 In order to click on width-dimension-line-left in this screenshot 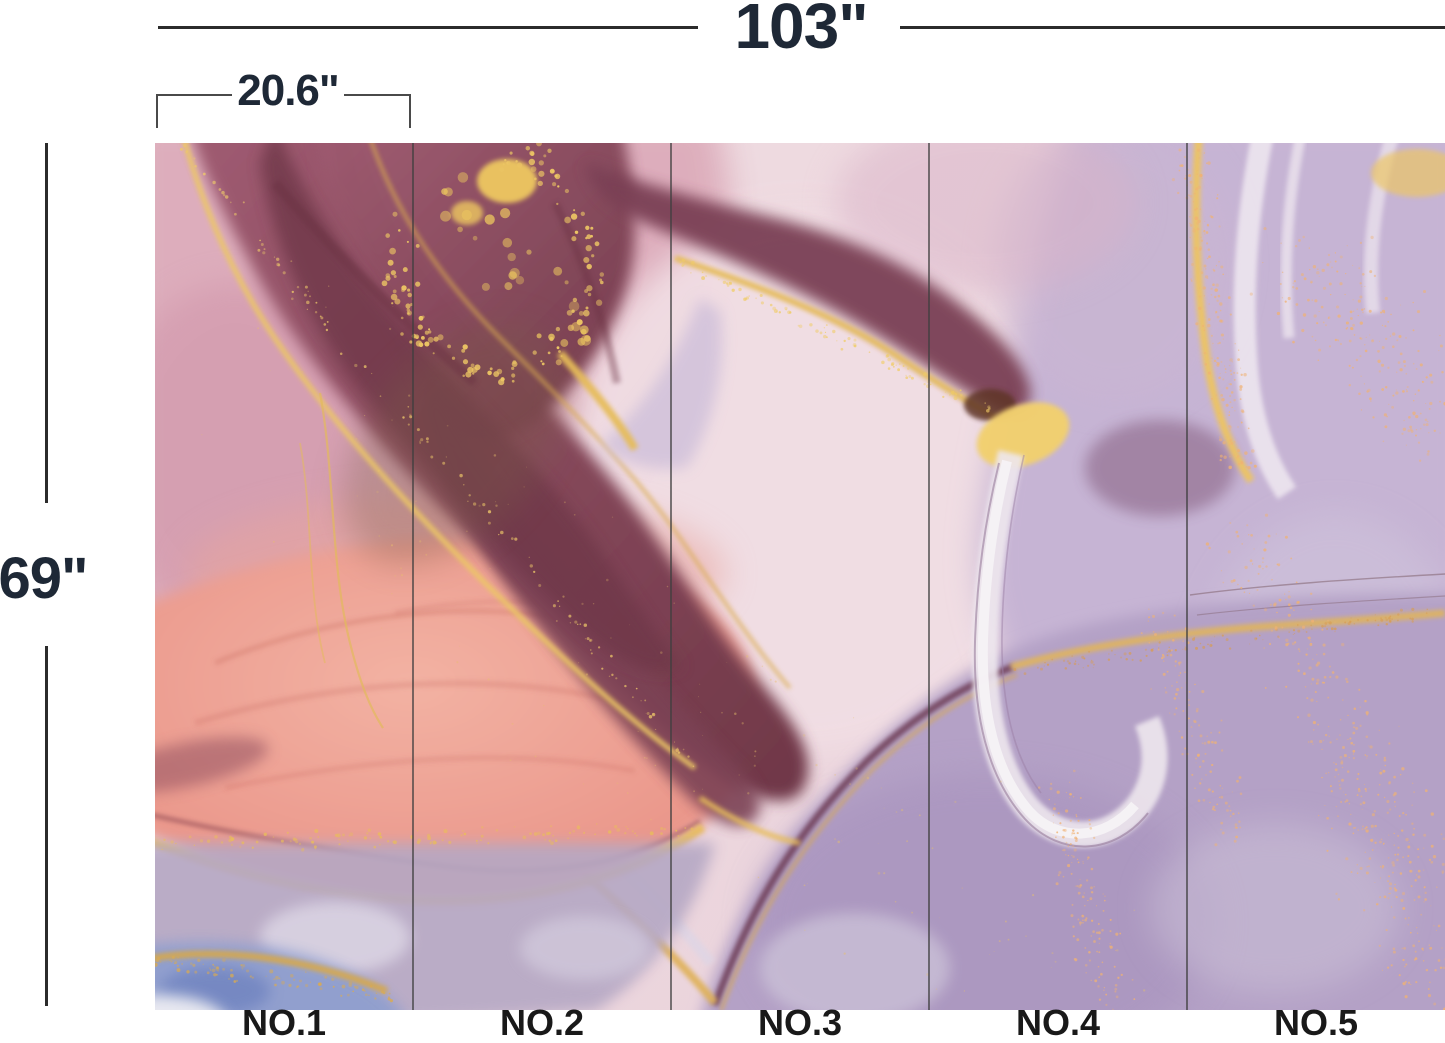, I will do `click(428, 27)`.